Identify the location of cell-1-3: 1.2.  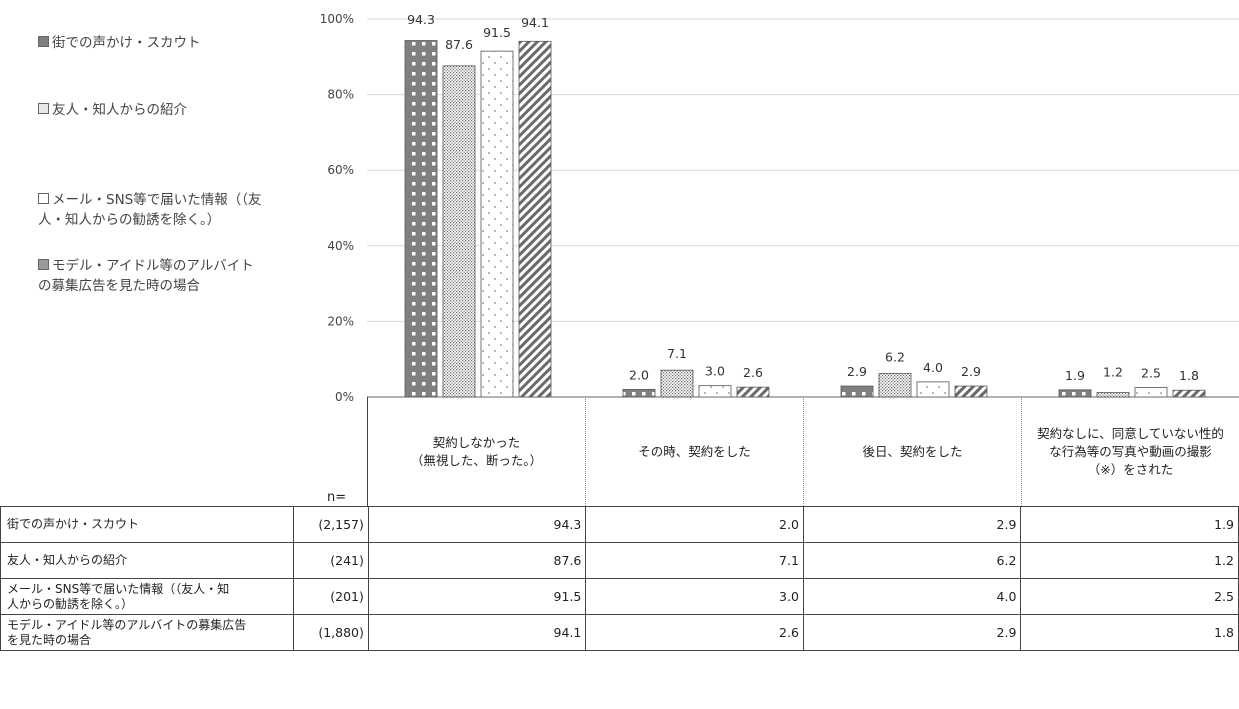
(1129, 560).